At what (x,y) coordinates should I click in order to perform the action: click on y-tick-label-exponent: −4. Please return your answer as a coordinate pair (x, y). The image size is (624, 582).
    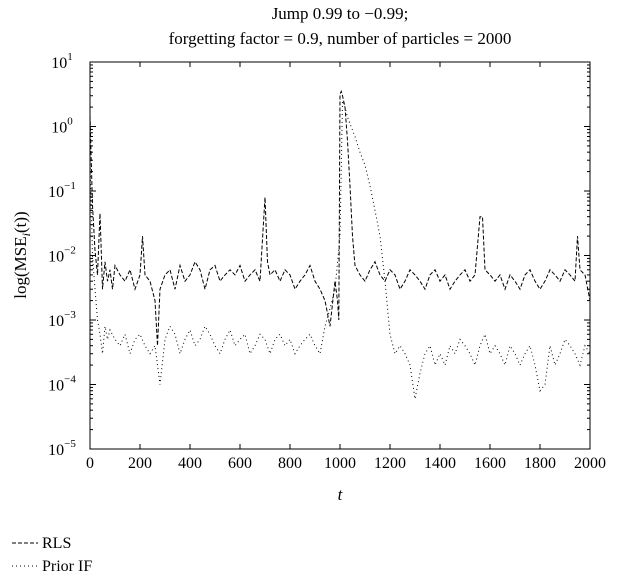
    Looking at the image, I should click on (70, 380).